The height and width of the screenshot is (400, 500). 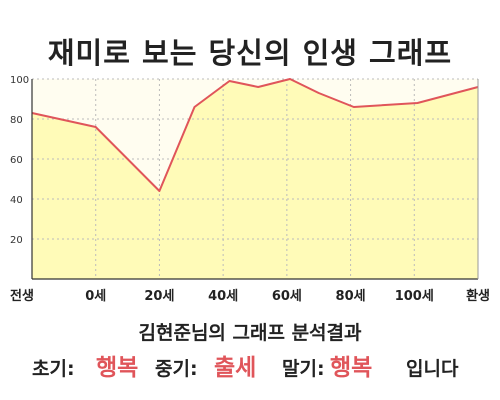 I want to click on analysis-summary: 김현준님의 그래프 분석결과, so click(x=250, y=333).